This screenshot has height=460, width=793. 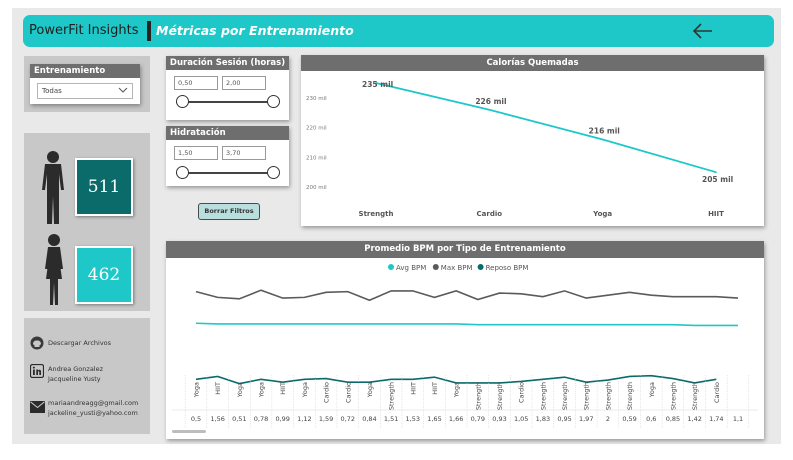 I want to click on bpm-duration-label: 0,59, so click(x=629, y=419).